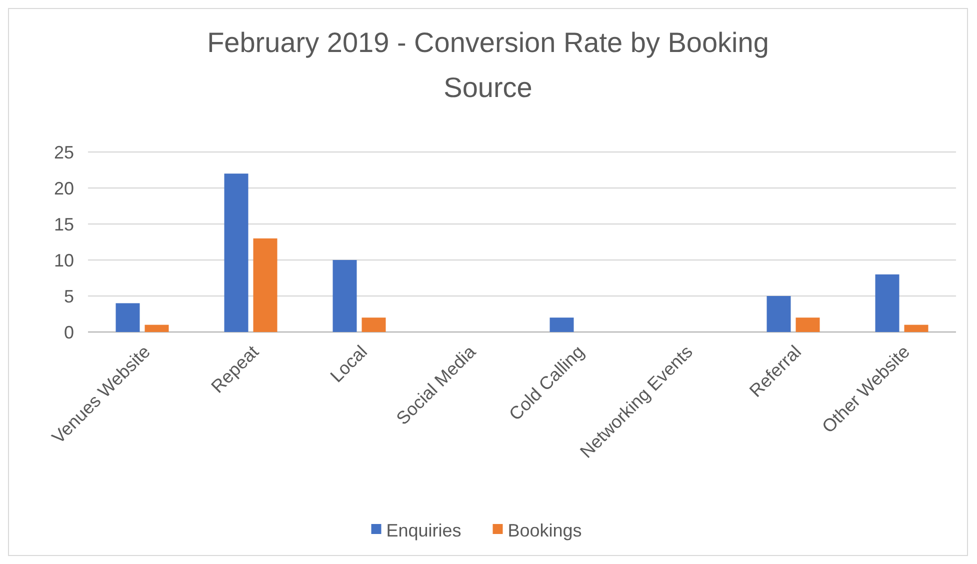 This screenshot has width=977, height=564. Describe the element at coordinates (69, 332) in the screenshot. I see `y-tick-label: 0` at that location.